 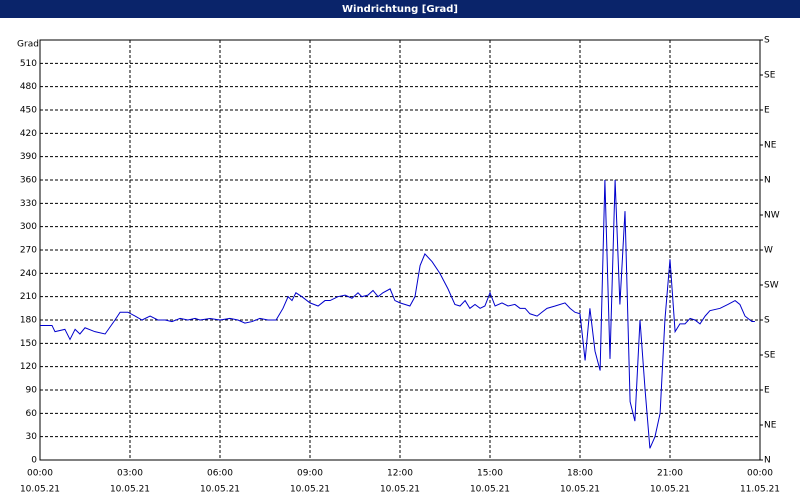 What do you see at coordinates (32, 391) in the screenshot?
I see `y-tick-label: 90` at bounding box center [32, 391].